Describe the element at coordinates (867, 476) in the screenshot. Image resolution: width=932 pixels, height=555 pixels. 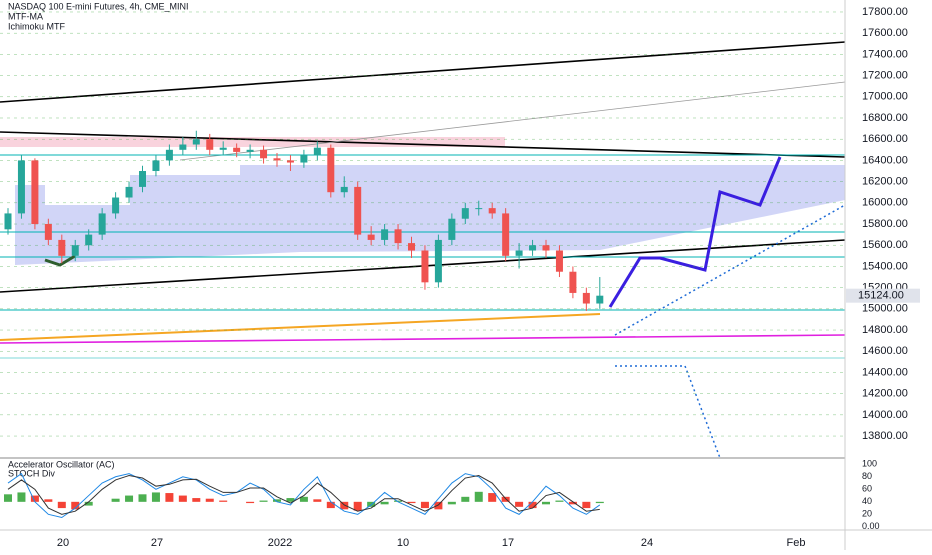
I see `y-tick-label: 80` at that location.